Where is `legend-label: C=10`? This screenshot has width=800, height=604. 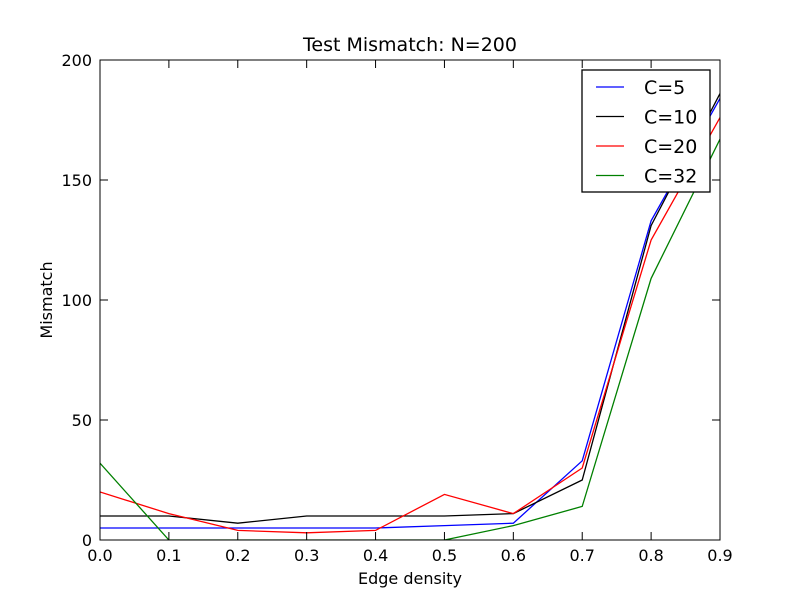 legend-label: C=10 is located at coordinates (670, 118).